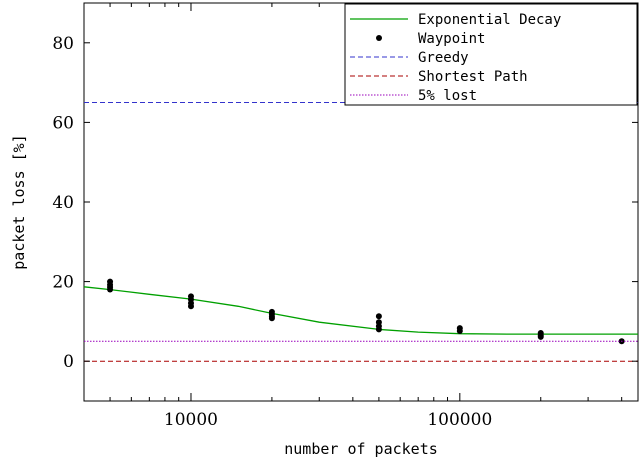 This screenshot has width=639, height=462. What do you see at coordinates (447, 96) in the screenshot?
I see `legend-label-5-lost: 5% lost` at bounding box center [447, 96].